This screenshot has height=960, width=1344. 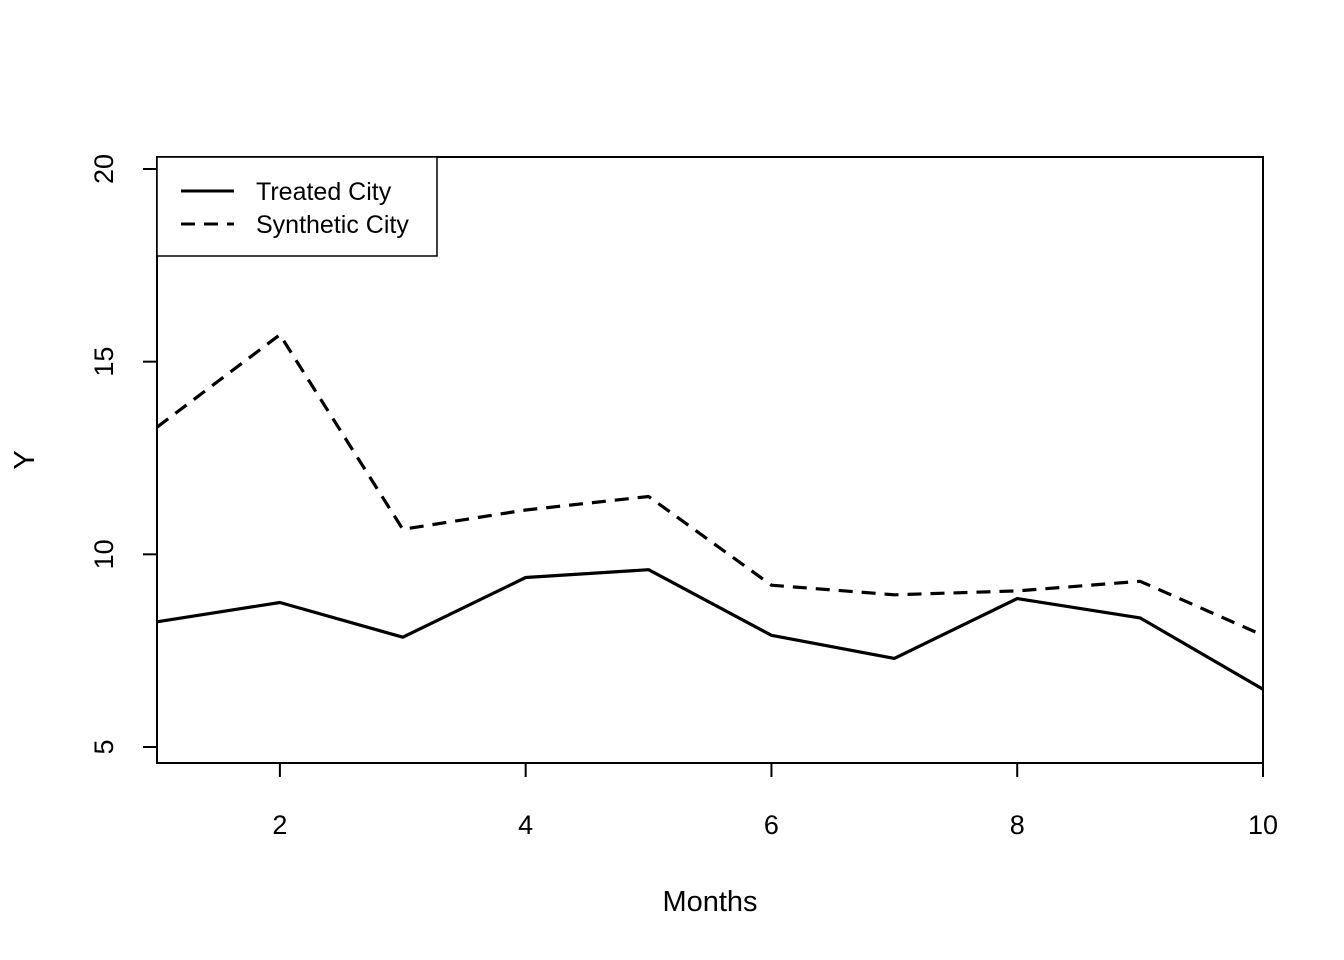 What do you see at coordinates (279, 825) in the screenshot?
I see `x-tick-label-2: 2` at bounding box center [279, 825].